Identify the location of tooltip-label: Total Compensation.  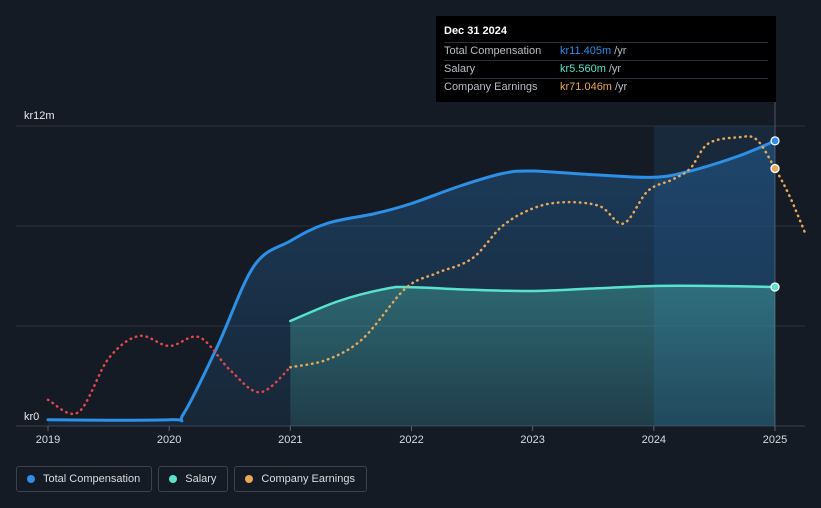
(493, 51).